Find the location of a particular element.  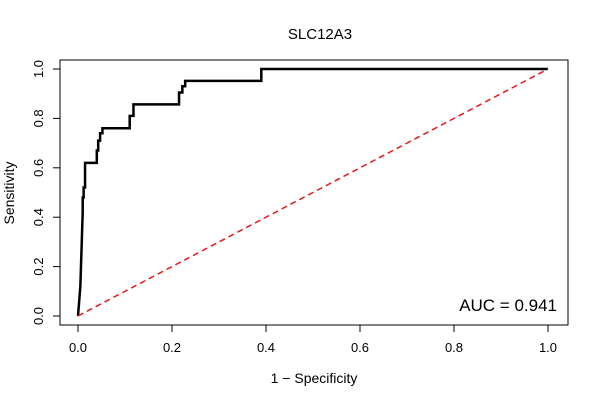

x-tick-label: 0.2 is located at coordinates (172, 347).